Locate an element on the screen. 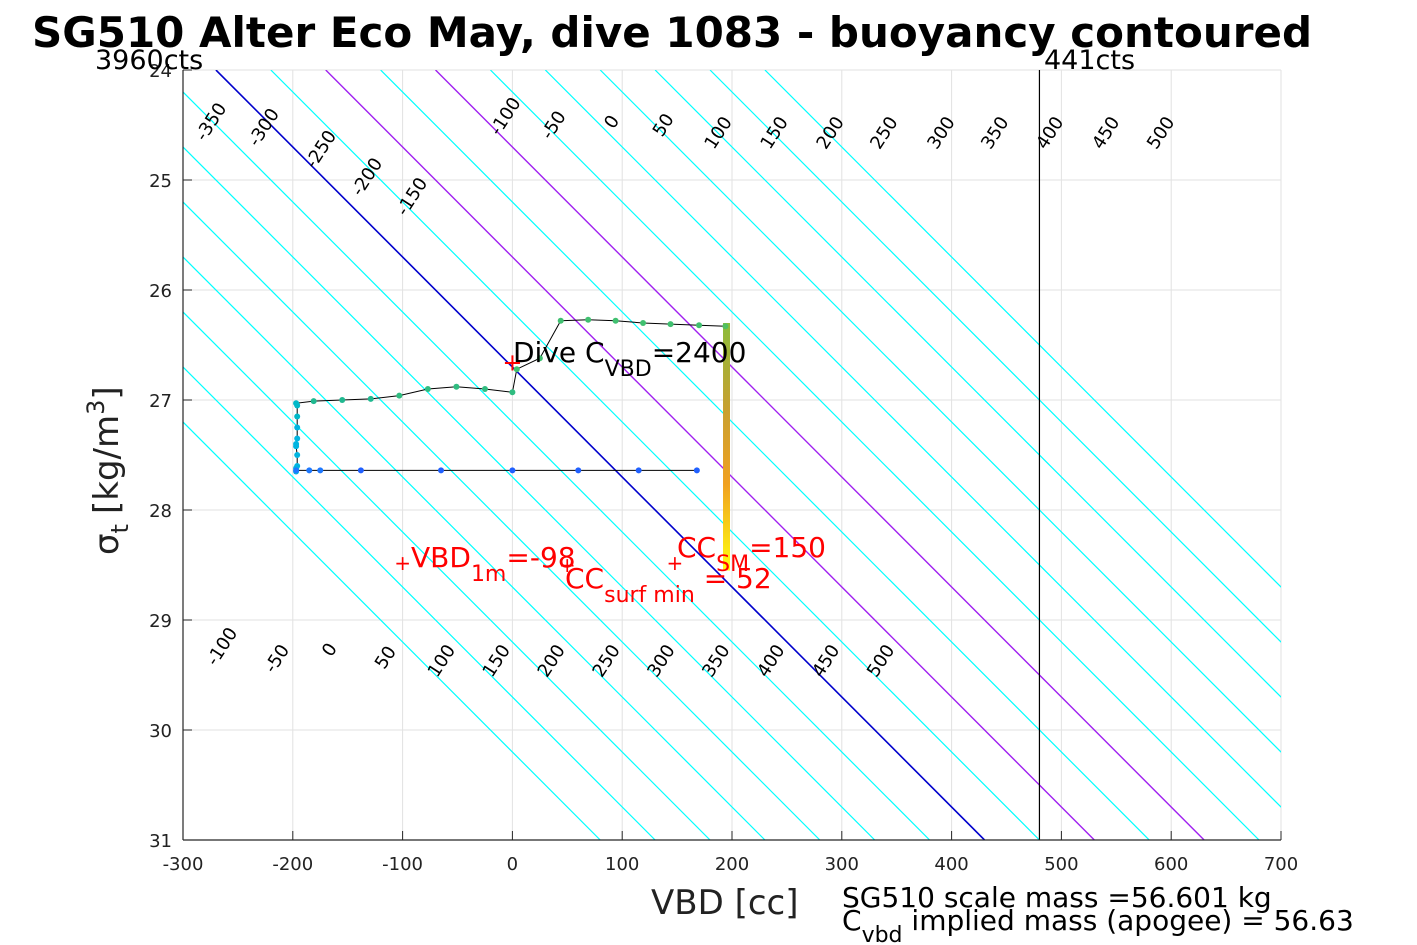 This screenshot has height=945, width=1417. contour-label-upper-14: 350 is located at coordinates (995, 133).